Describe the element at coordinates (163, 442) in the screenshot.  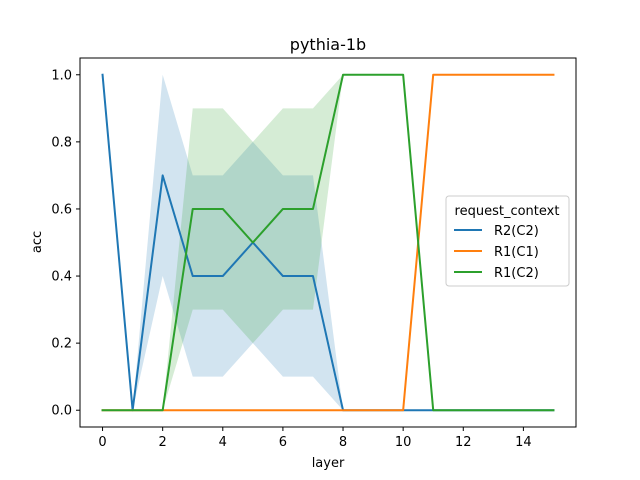
I see `x-tick-label: 2` at that location.